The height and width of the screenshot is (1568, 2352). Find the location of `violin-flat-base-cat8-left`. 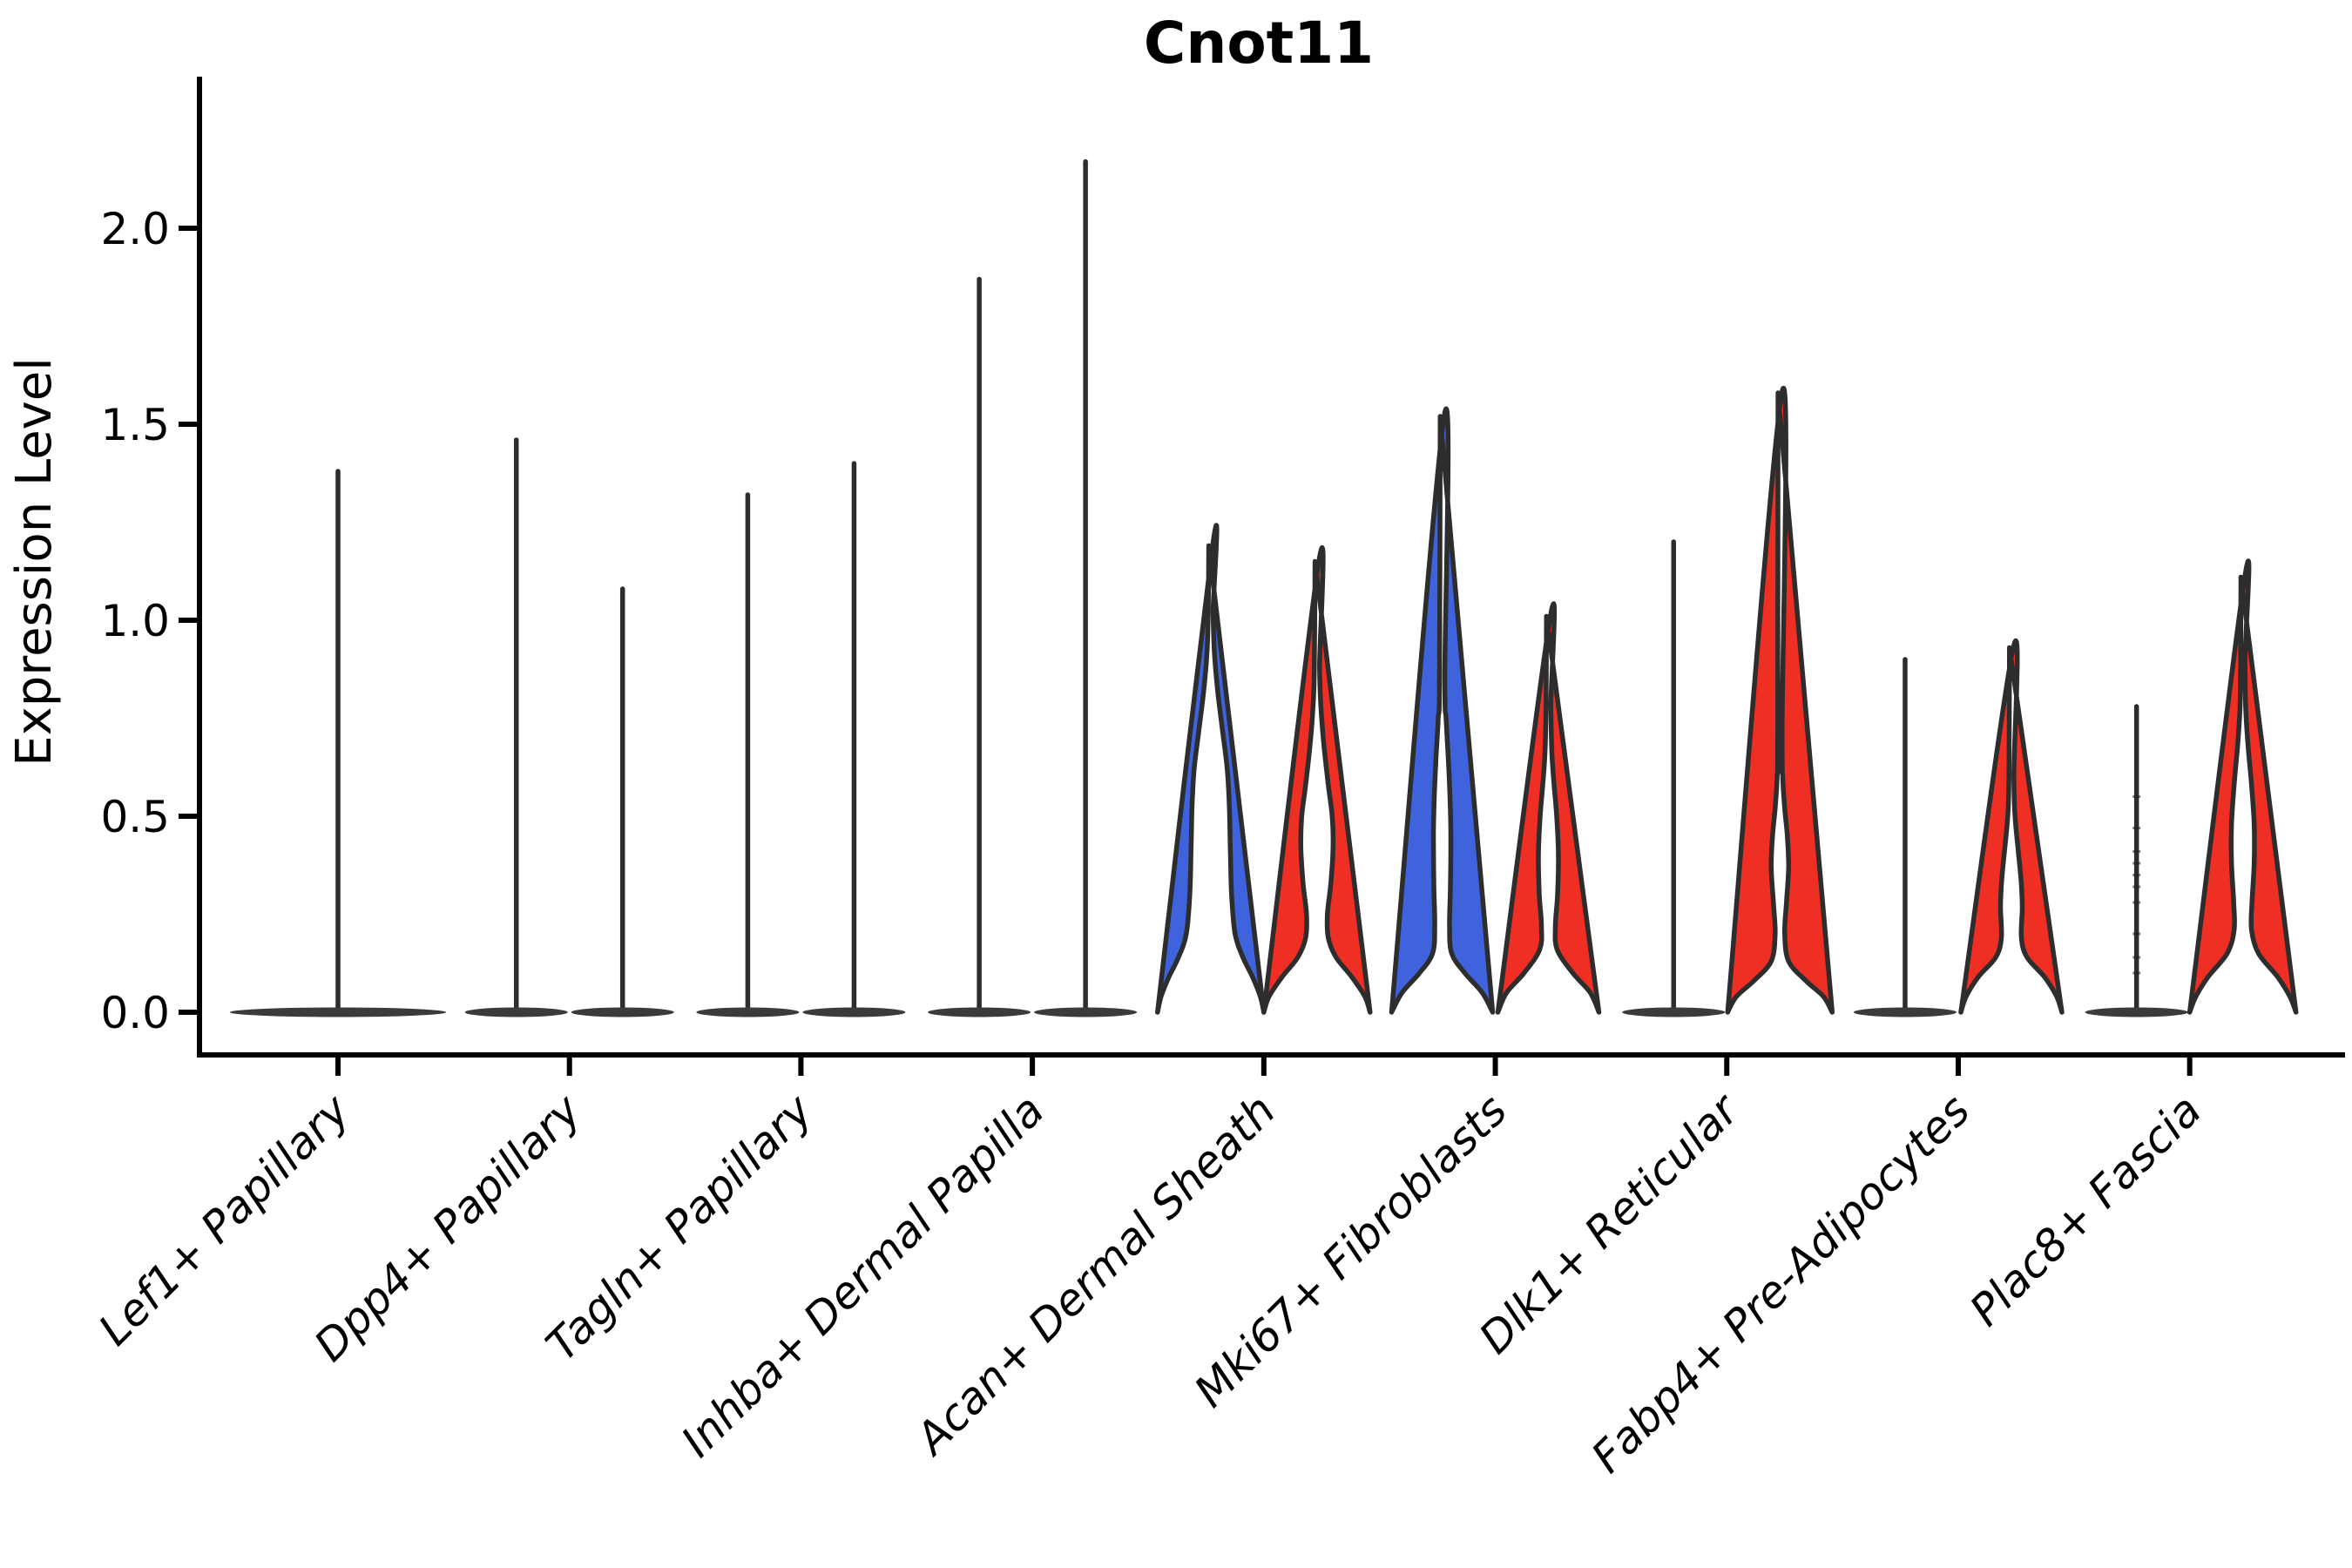

violin-flat-base-cat8-left is located at coordinates (1905, 1012).